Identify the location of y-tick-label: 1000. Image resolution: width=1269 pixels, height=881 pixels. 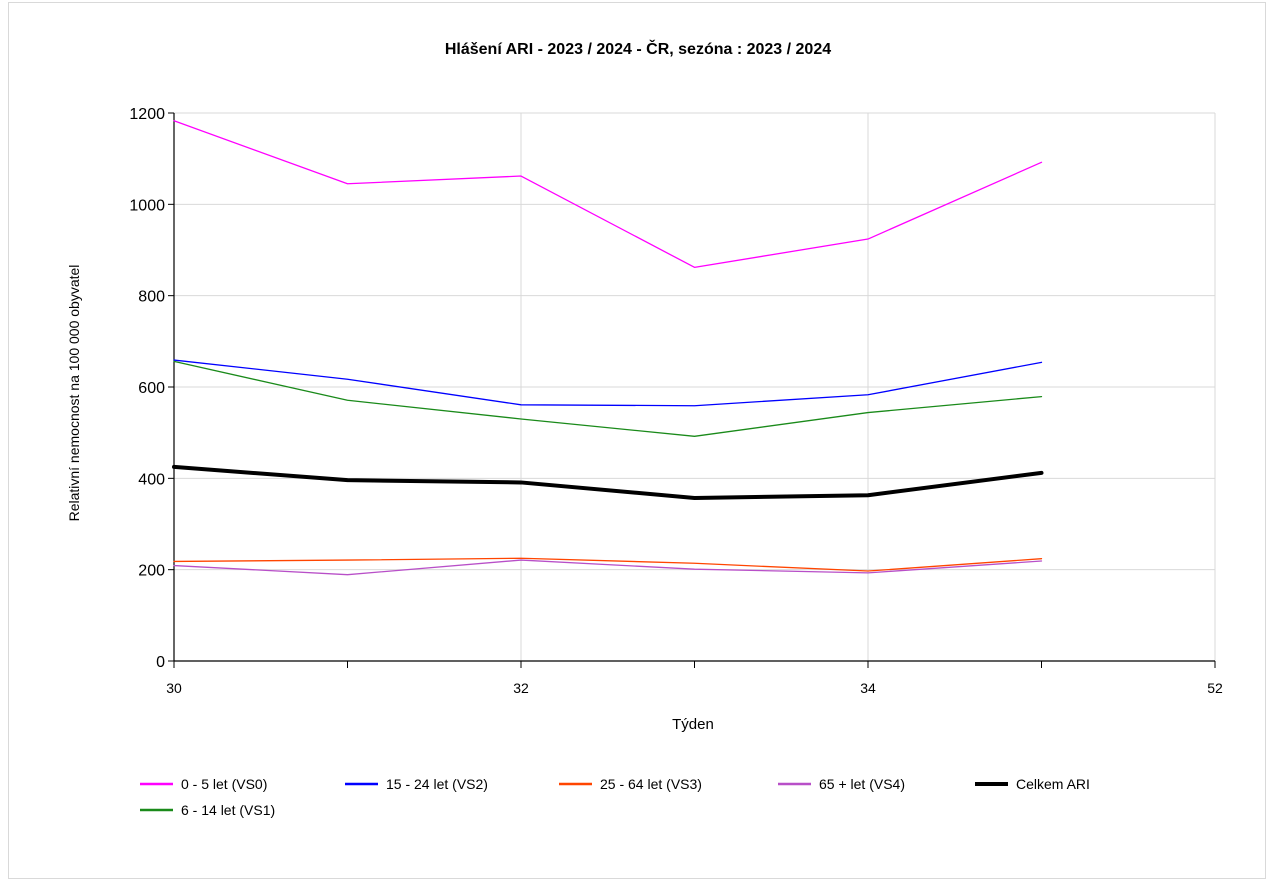
(147, 205).